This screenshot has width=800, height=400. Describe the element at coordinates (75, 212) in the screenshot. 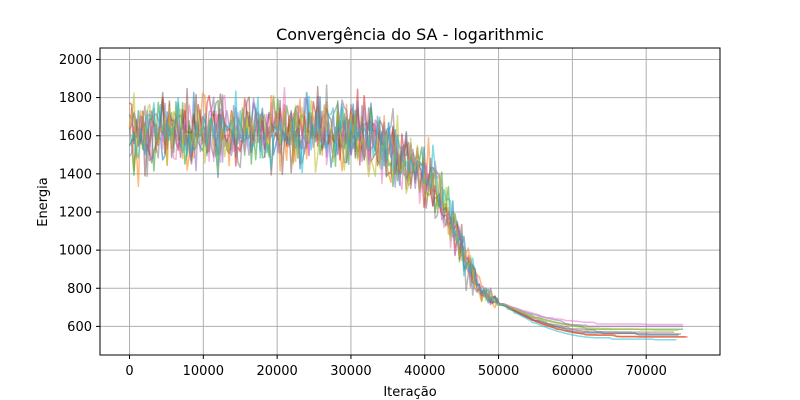

I see `y-tick-label: 1200` at that location.